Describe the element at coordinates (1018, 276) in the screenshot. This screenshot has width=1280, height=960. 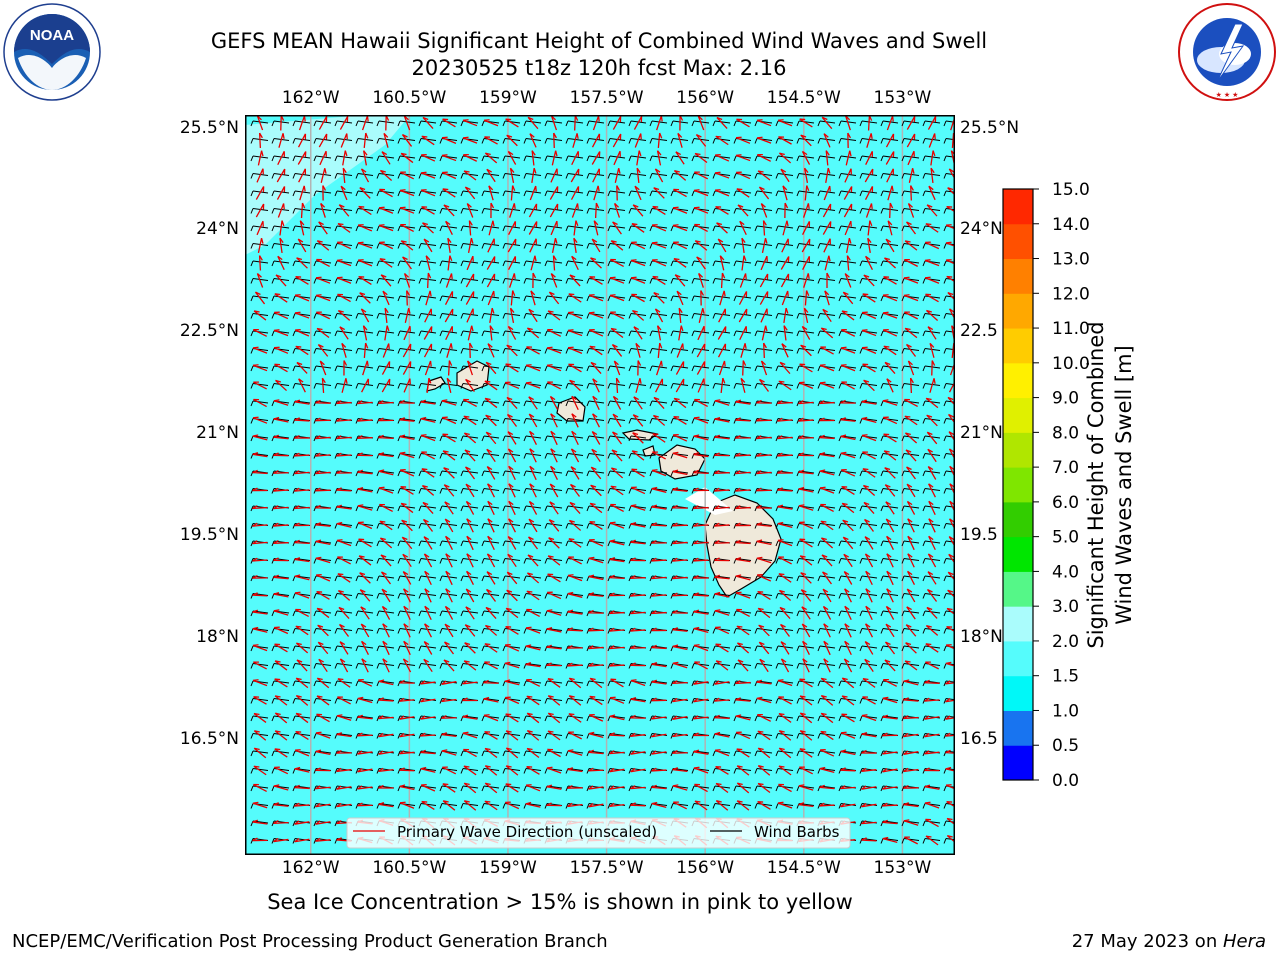
I see `colorbar-bin` at that location.